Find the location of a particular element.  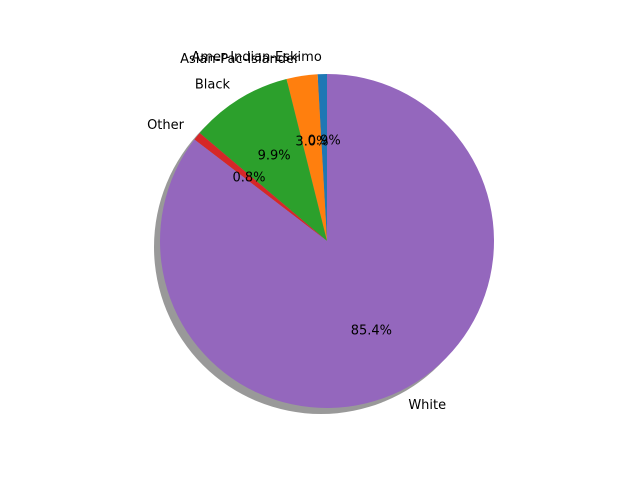

slice-label-black: Black is located at coordinates (213, 84).